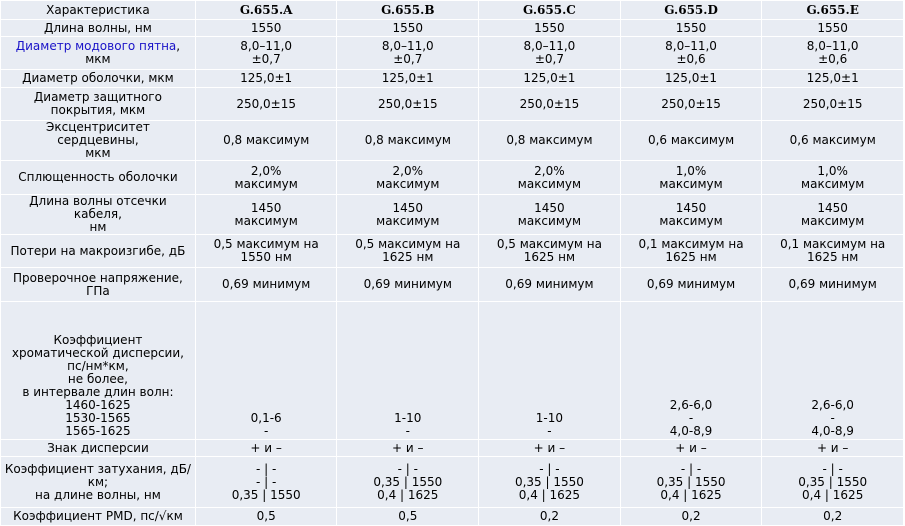 The image size is (905, 526). Describe the element at coordinates (98, 340) in the screenshot. I see `label-line: Коэффициент` at that location.